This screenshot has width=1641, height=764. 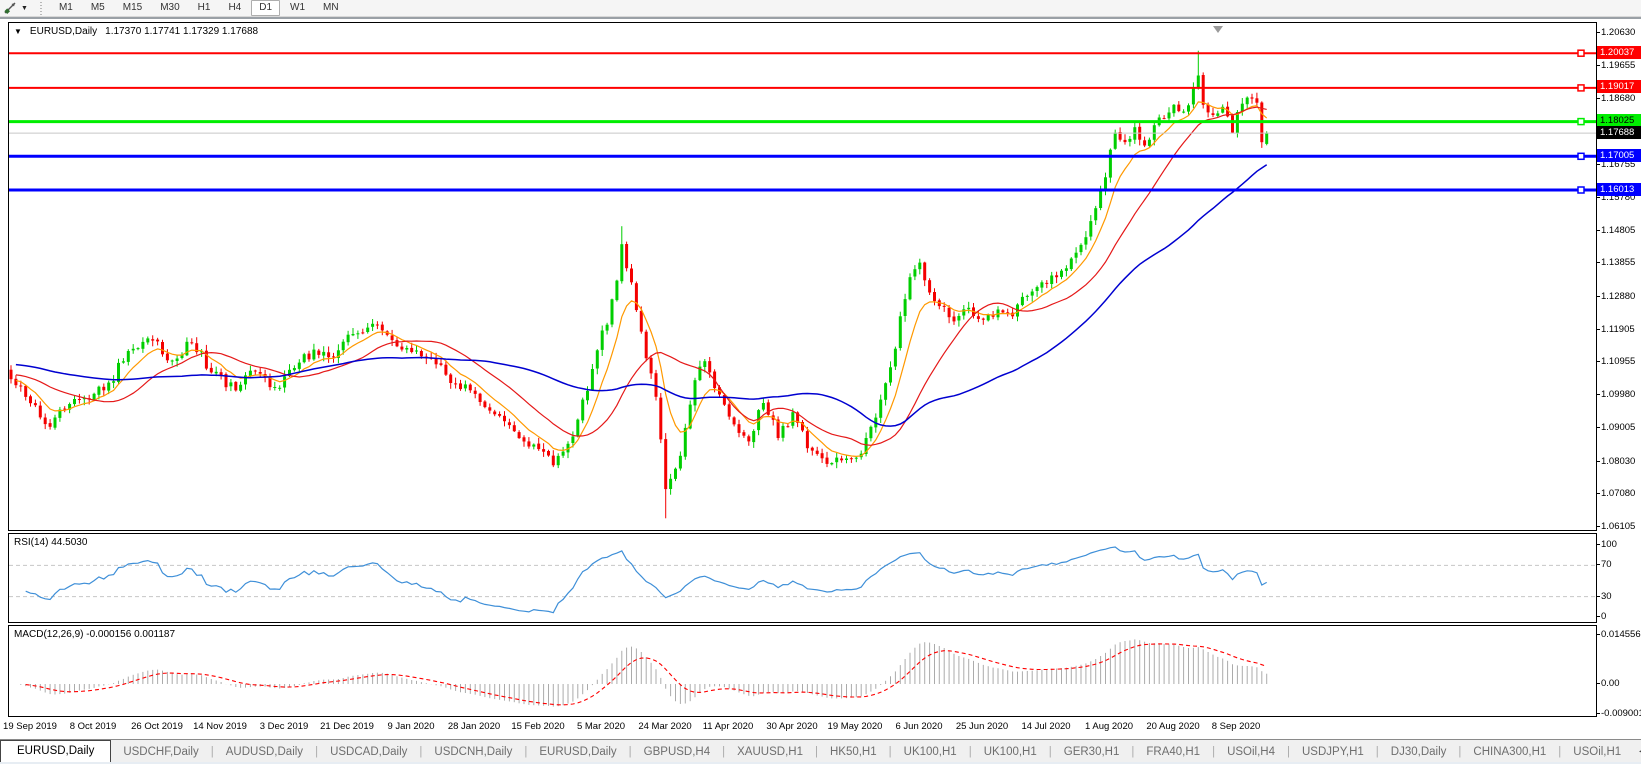 What do you see at coordinates (1604, 616) in the screenshot?
I see `rsi-tick-label: 0` at bounding box center [1604, 616].